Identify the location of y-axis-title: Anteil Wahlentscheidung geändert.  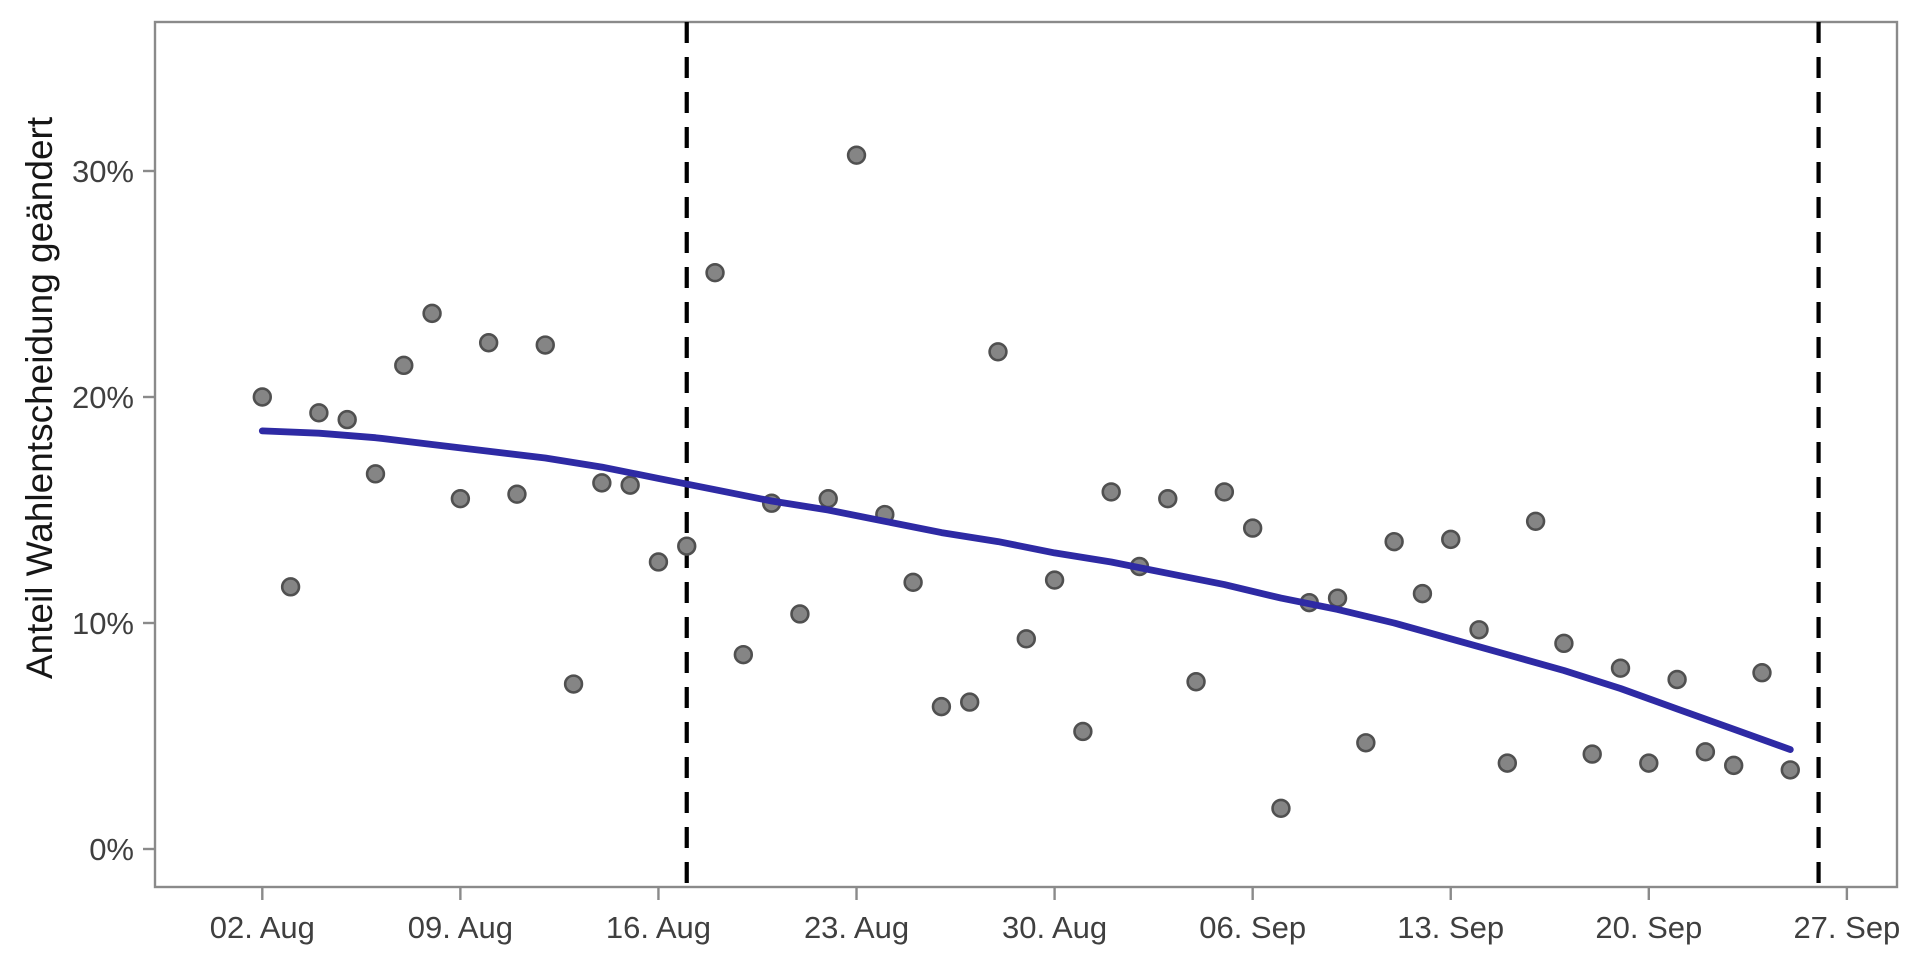
(39, 397).